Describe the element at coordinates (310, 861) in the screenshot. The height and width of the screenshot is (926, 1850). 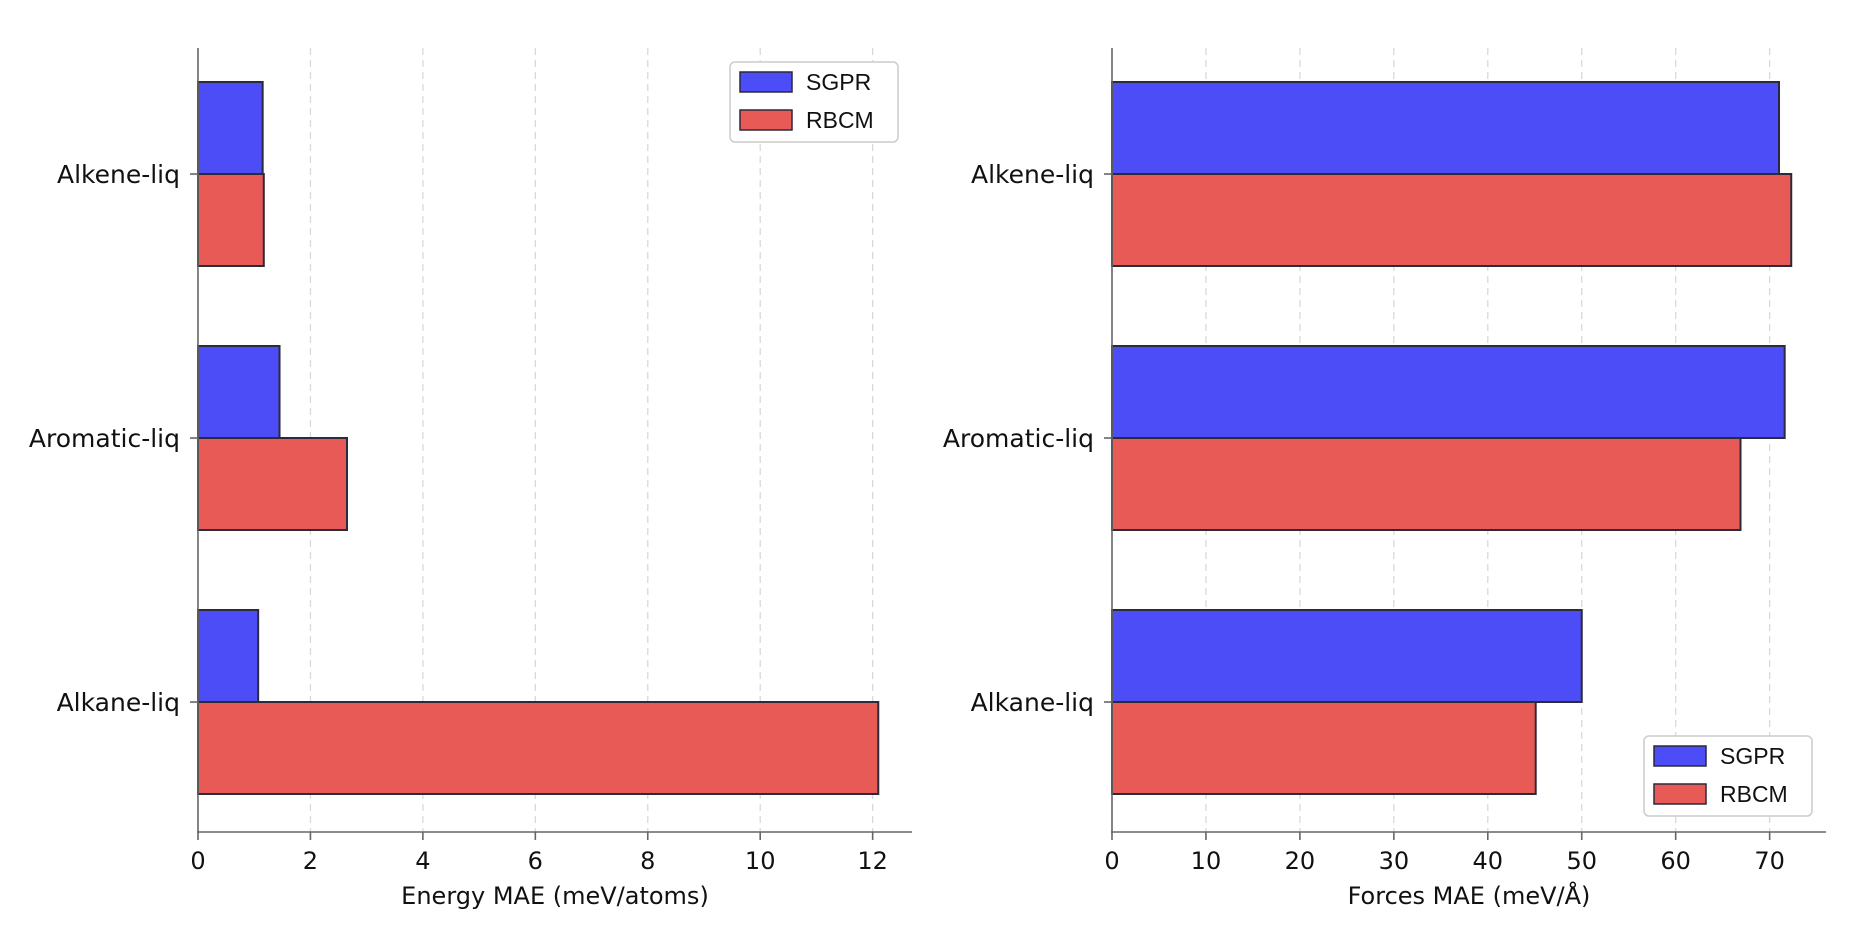
I see `x-tick-label: 2` at that location.